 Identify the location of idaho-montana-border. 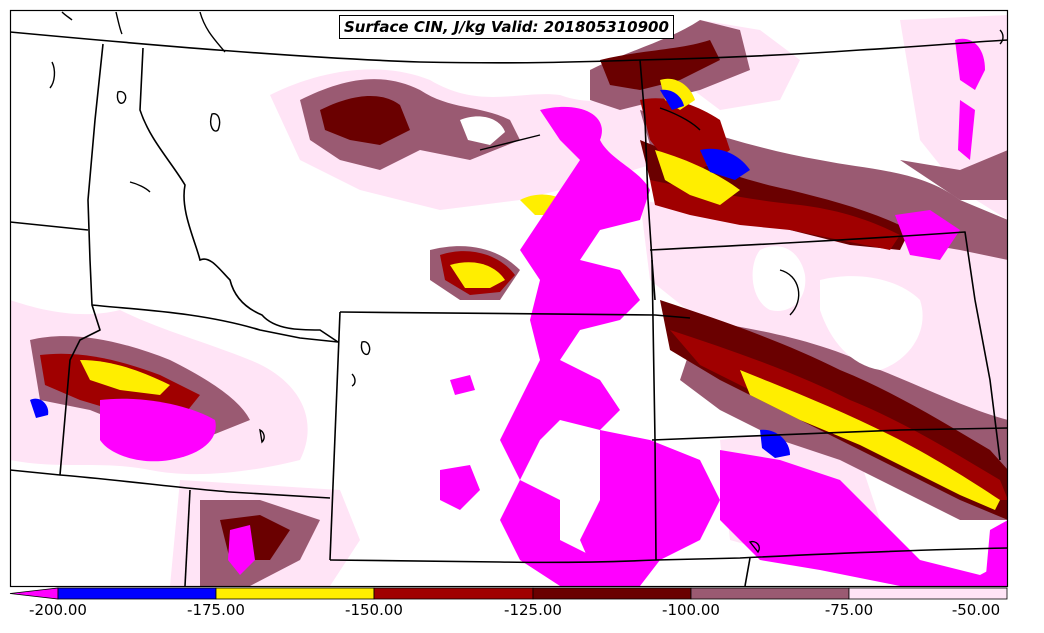
(239, 195).